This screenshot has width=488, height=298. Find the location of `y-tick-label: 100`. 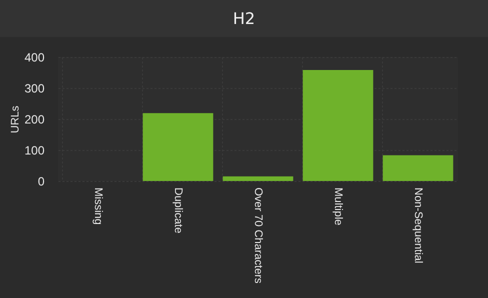

y-tick-label: 100 is located at coordinates (34, 151).